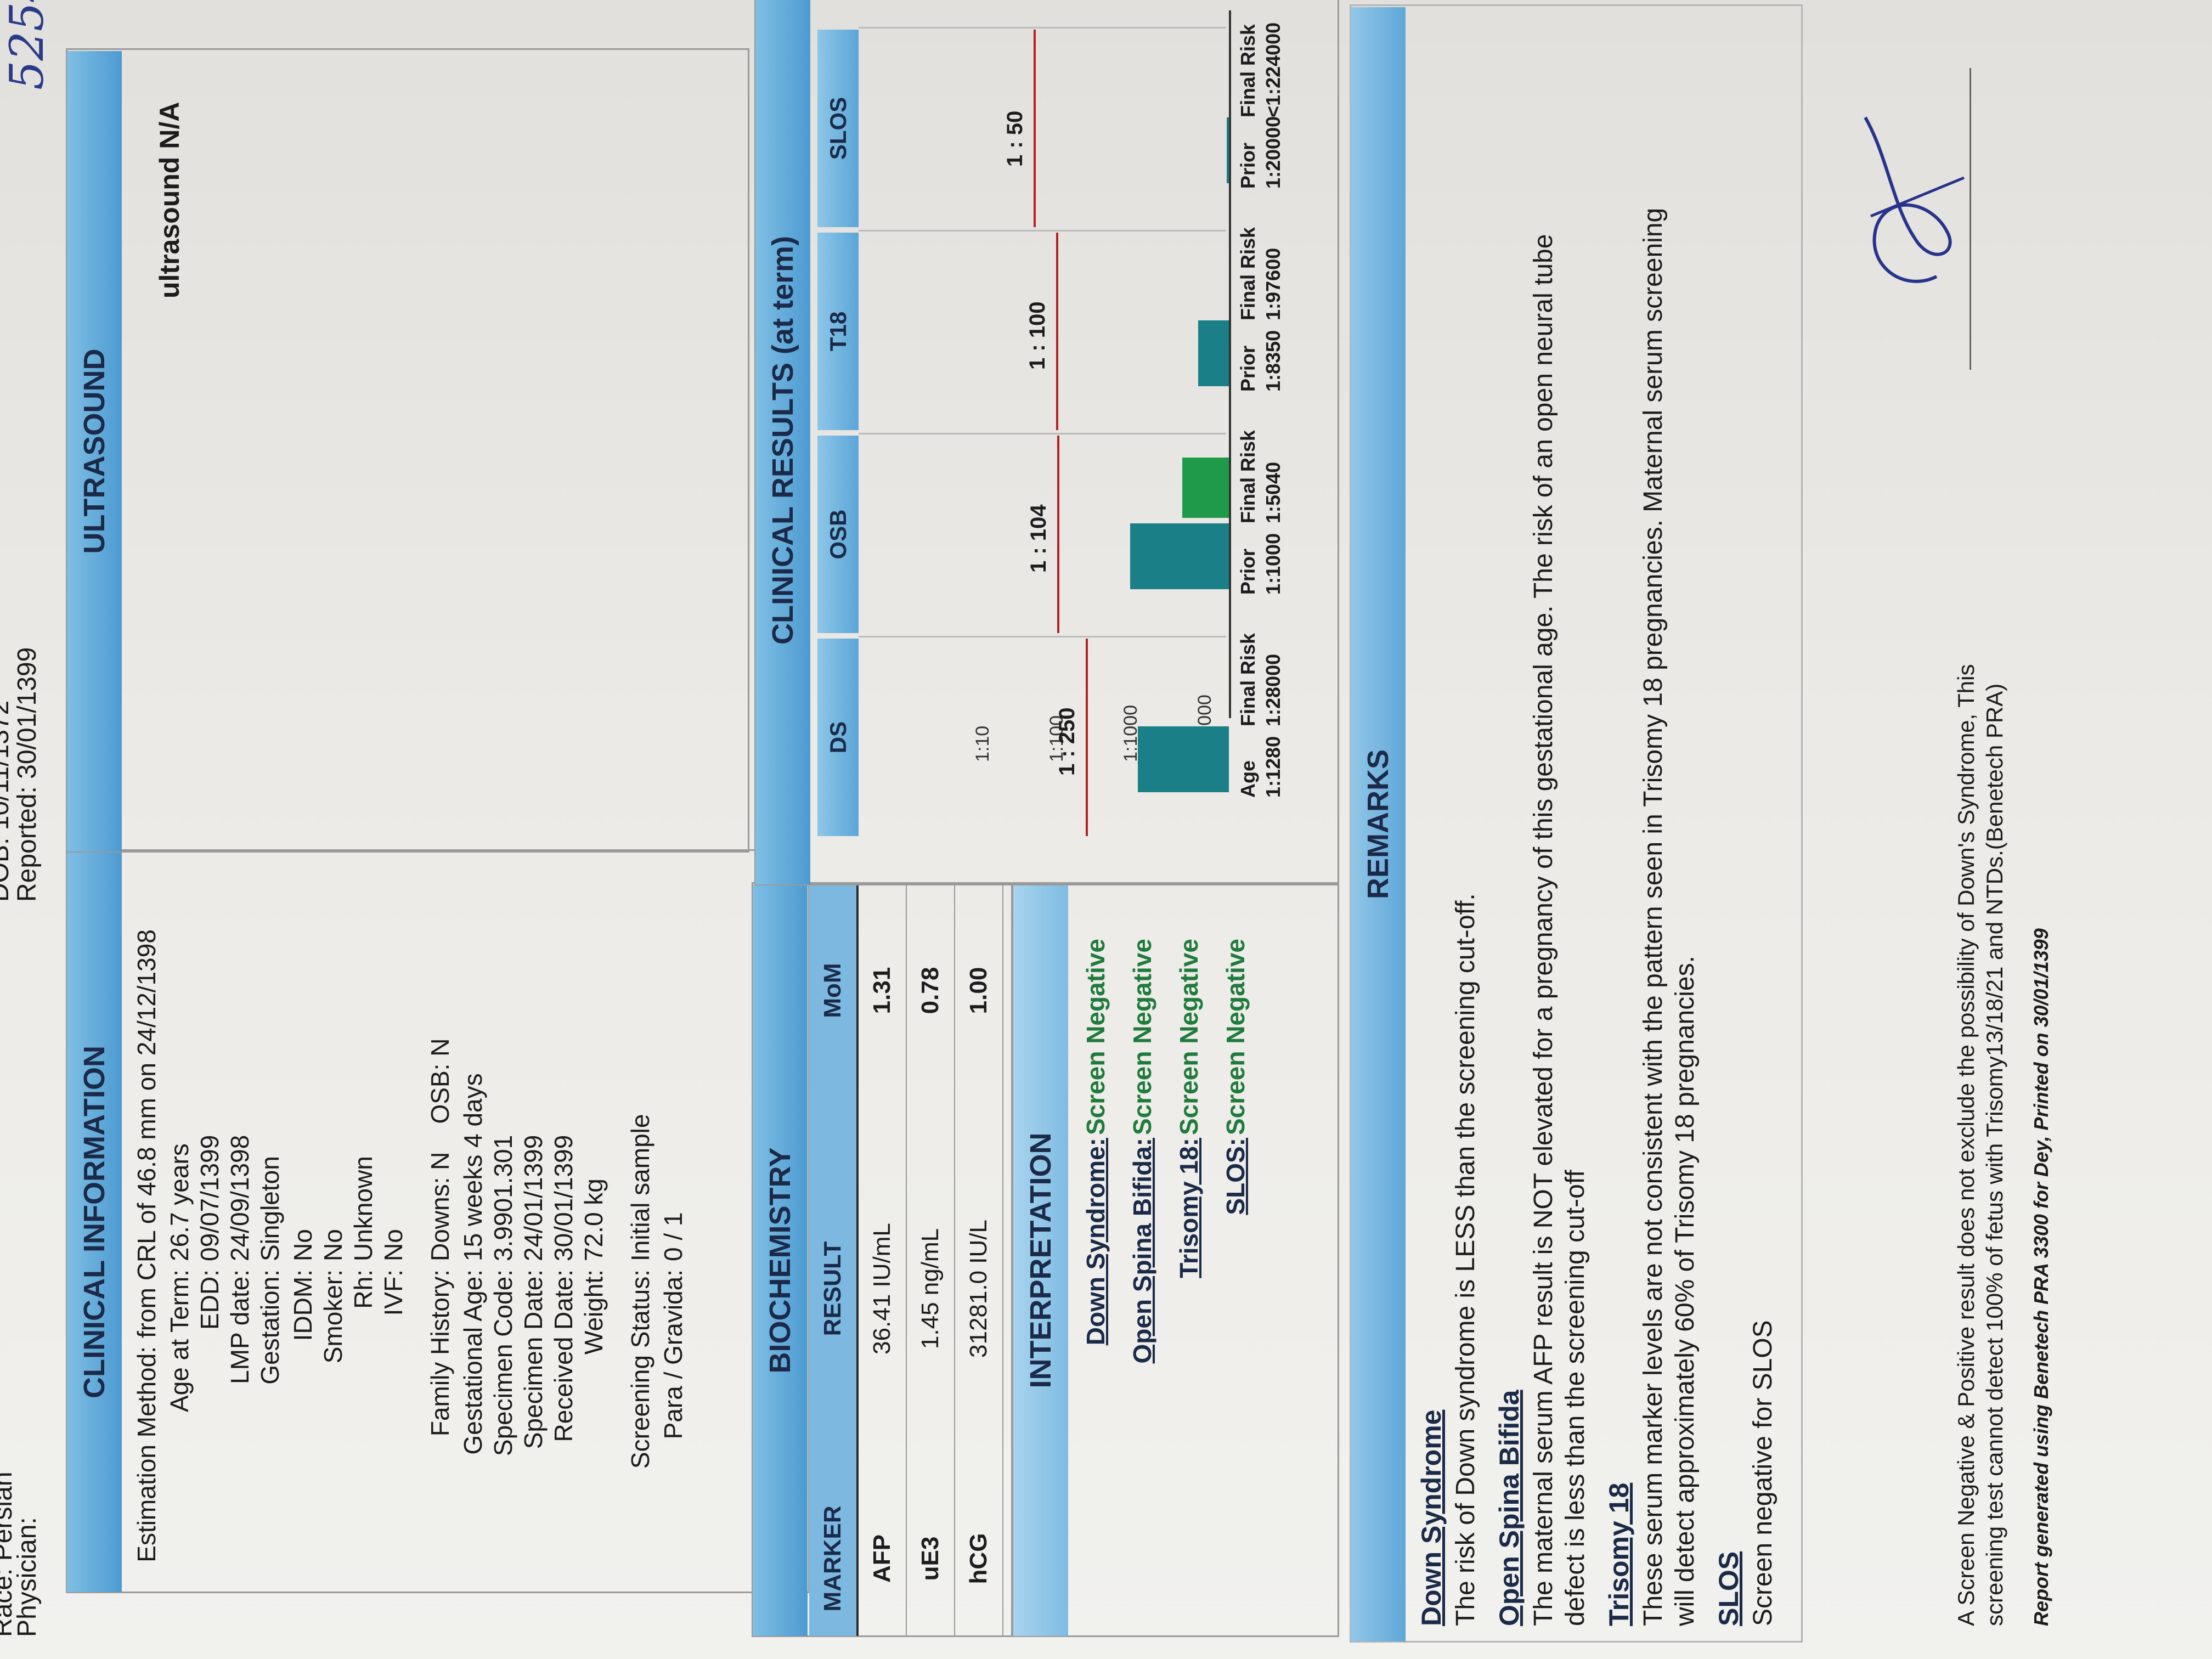 This screenshot has width=2212, height=1659. Describe the element at coordinates (833, 991) in the screenshot. I see `col-mom: MoM` at that location.